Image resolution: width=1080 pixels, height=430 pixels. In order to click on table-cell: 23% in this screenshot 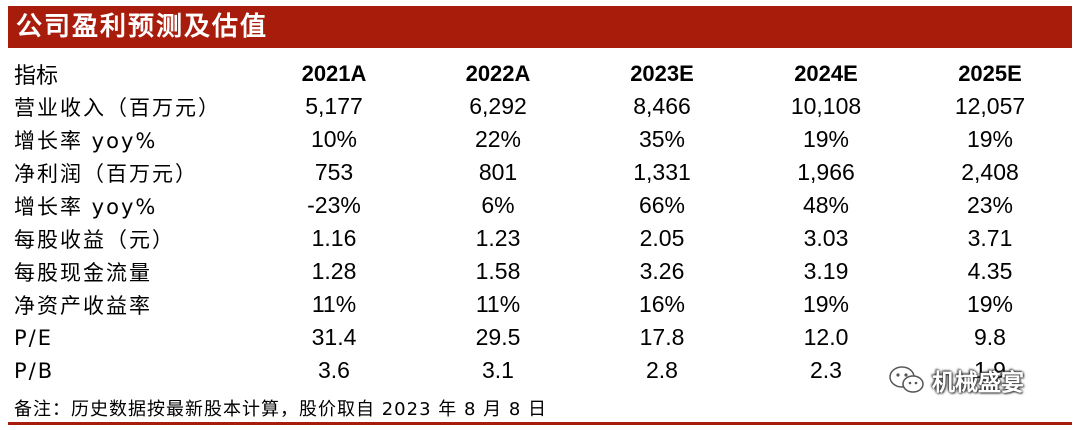, I will do `click(990, 205)`.